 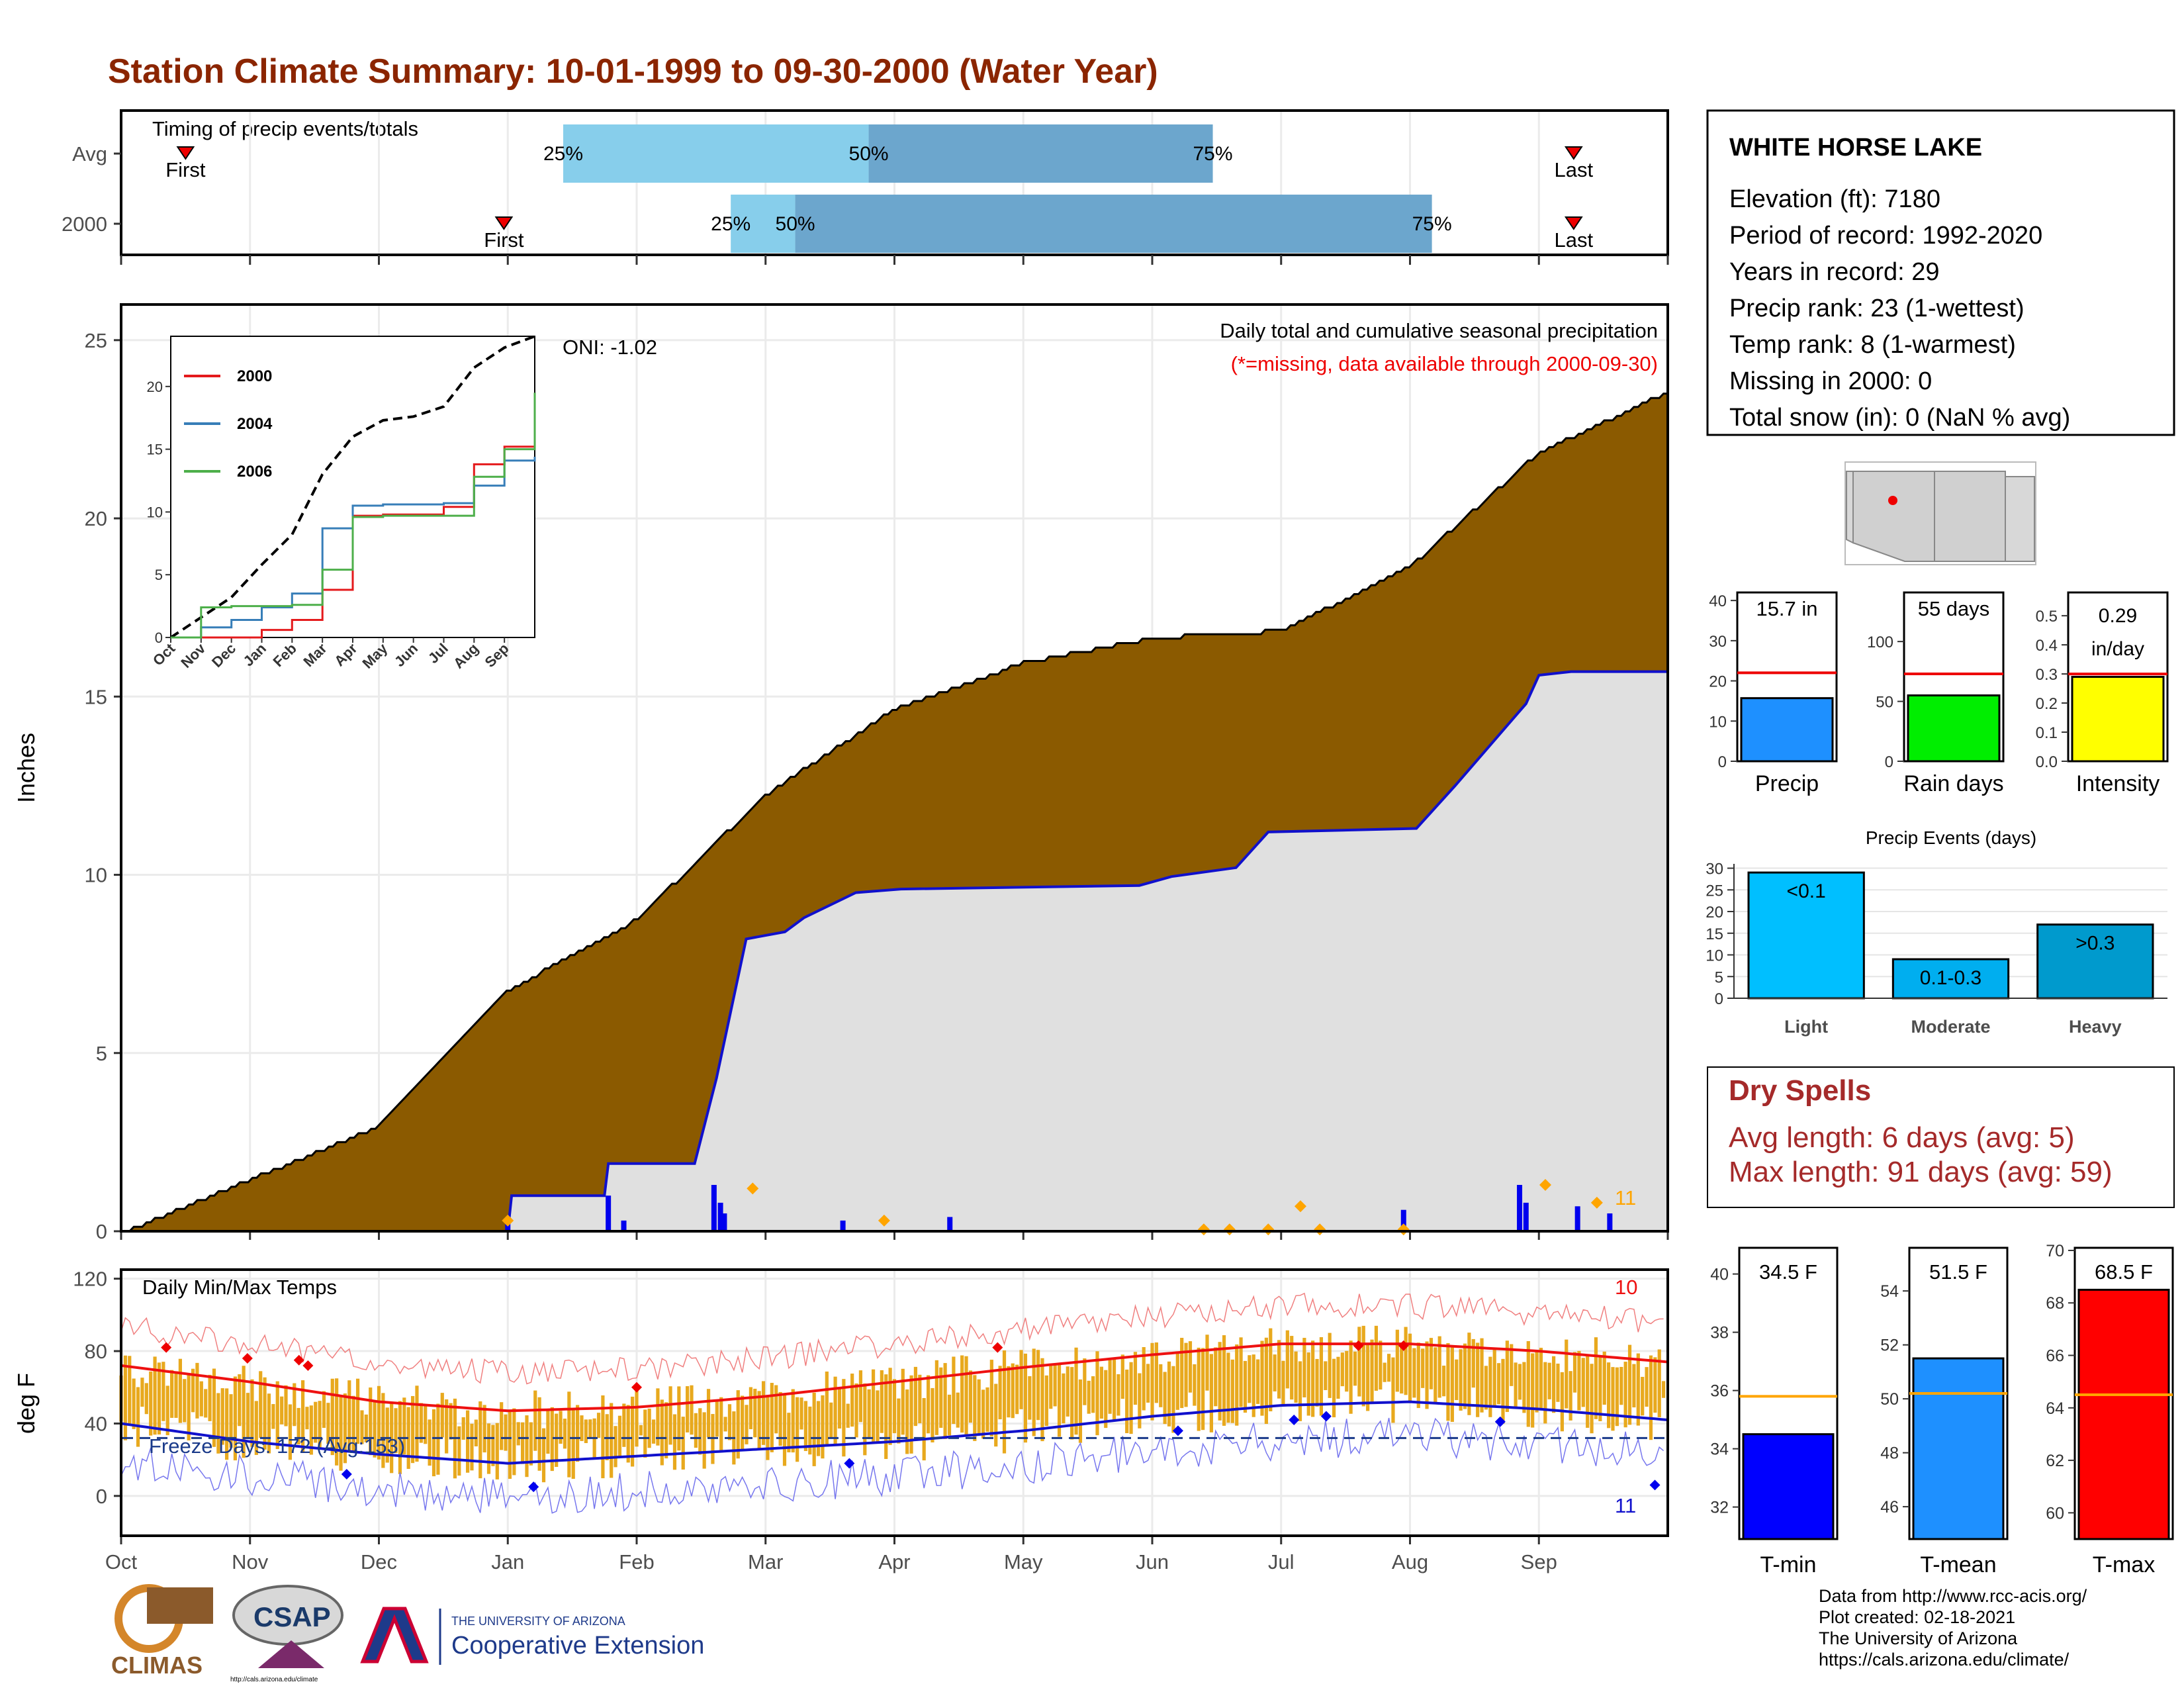 What do you see at coordinates (1970, 516) in the screenshot?
I see `state-new-mexico` at bounding box center [1970, 516].